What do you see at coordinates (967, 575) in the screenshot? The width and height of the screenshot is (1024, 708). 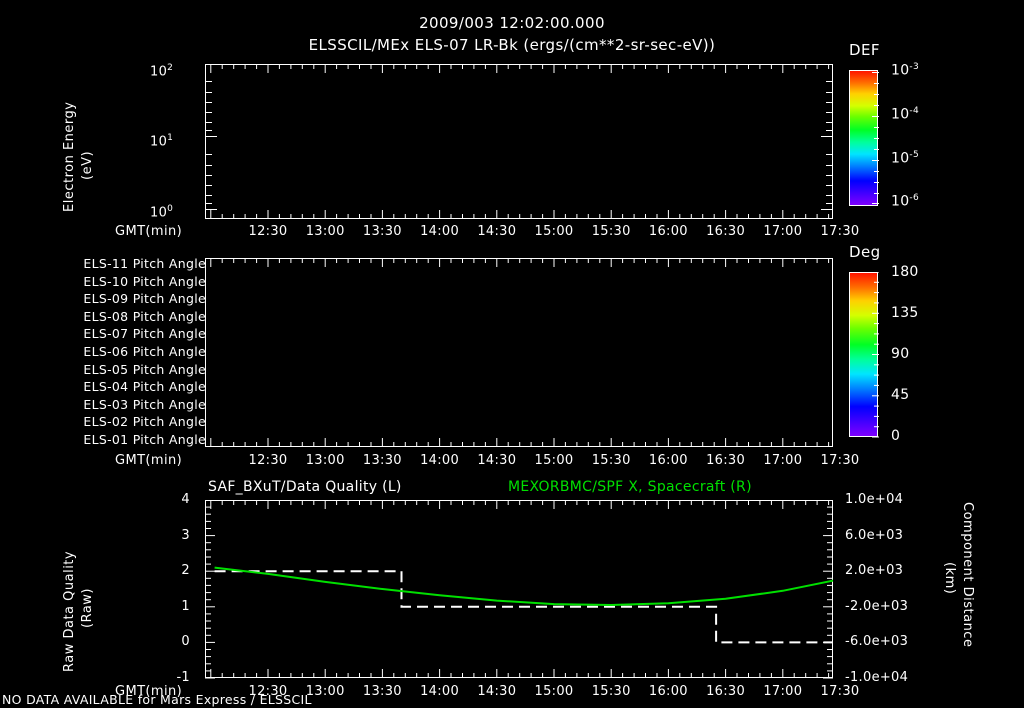 I see `panel3-ylabel-right-line1: Component Distance` at bounding box center [967, 575].